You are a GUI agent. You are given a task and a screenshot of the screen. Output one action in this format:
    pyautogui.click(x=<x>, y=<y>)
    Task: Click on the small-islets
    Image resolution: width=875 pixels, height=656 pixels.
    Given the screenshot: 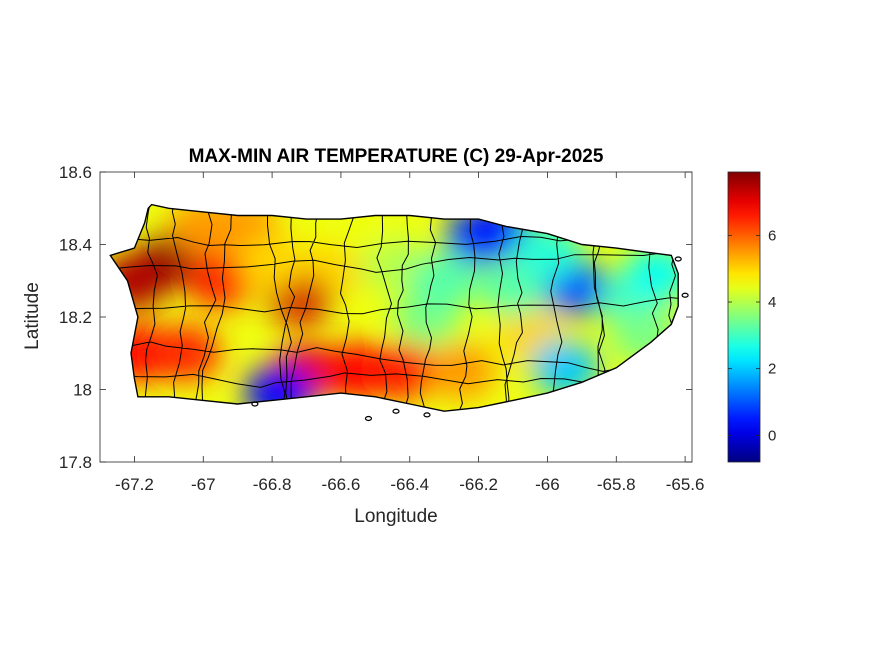 What is the action you would take?
    pyautogui.click(x=470, y=339)
    